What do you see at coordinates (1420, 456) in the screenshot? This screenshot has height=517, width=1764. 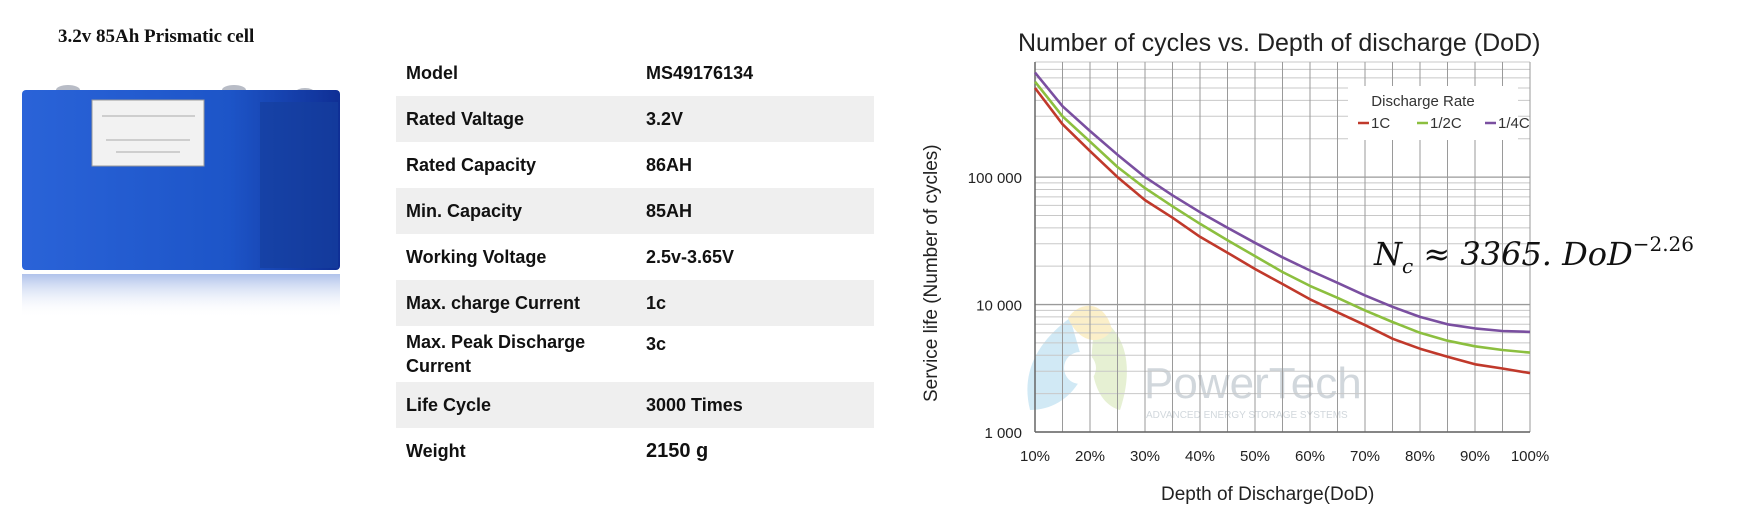 I see `x-tick-label: 80%` at bounding box center [1420, 456].